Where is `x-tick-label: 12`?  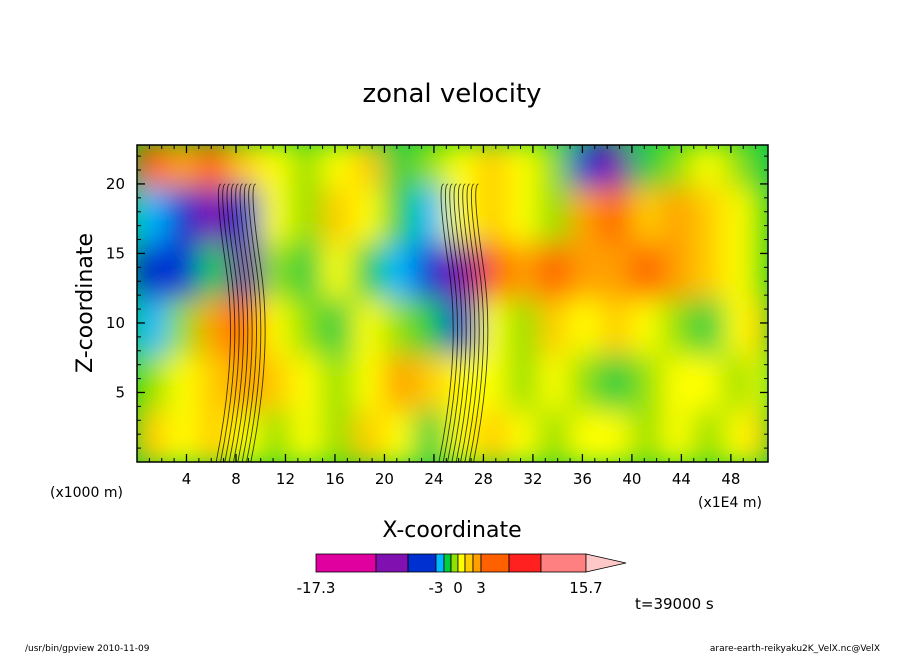
x-tick-label: 12 is located at coordinates (285, 479).